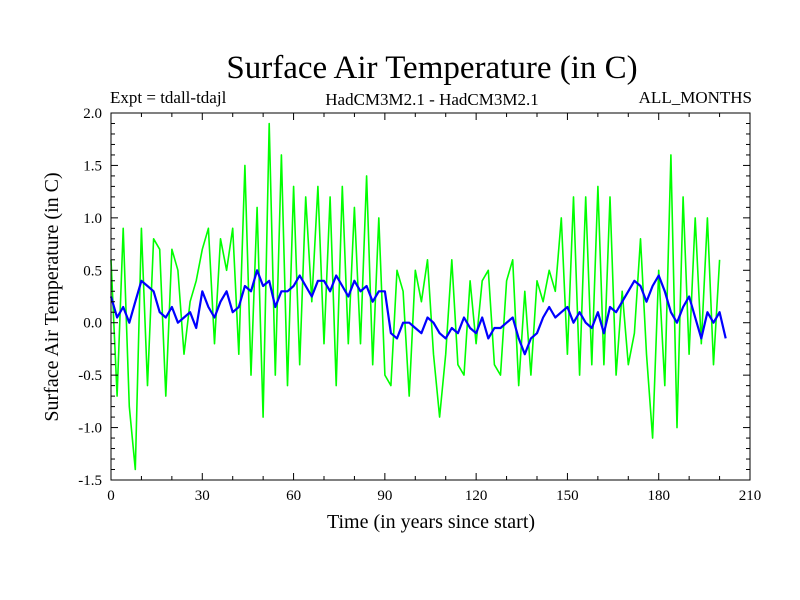 This screenshot has width=800, height=600. Describe the element at coordinates (90, 429) in the screenshot. I see `y-tick-label--1: -1.0` at that location.